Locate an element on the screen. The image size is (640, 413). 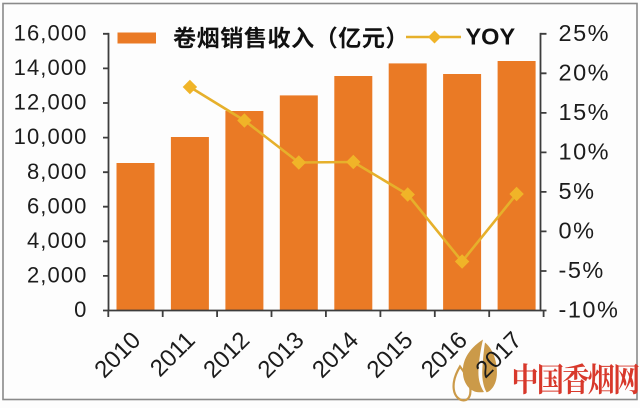
svg-text: 0% is located at coordinates (577, 230).